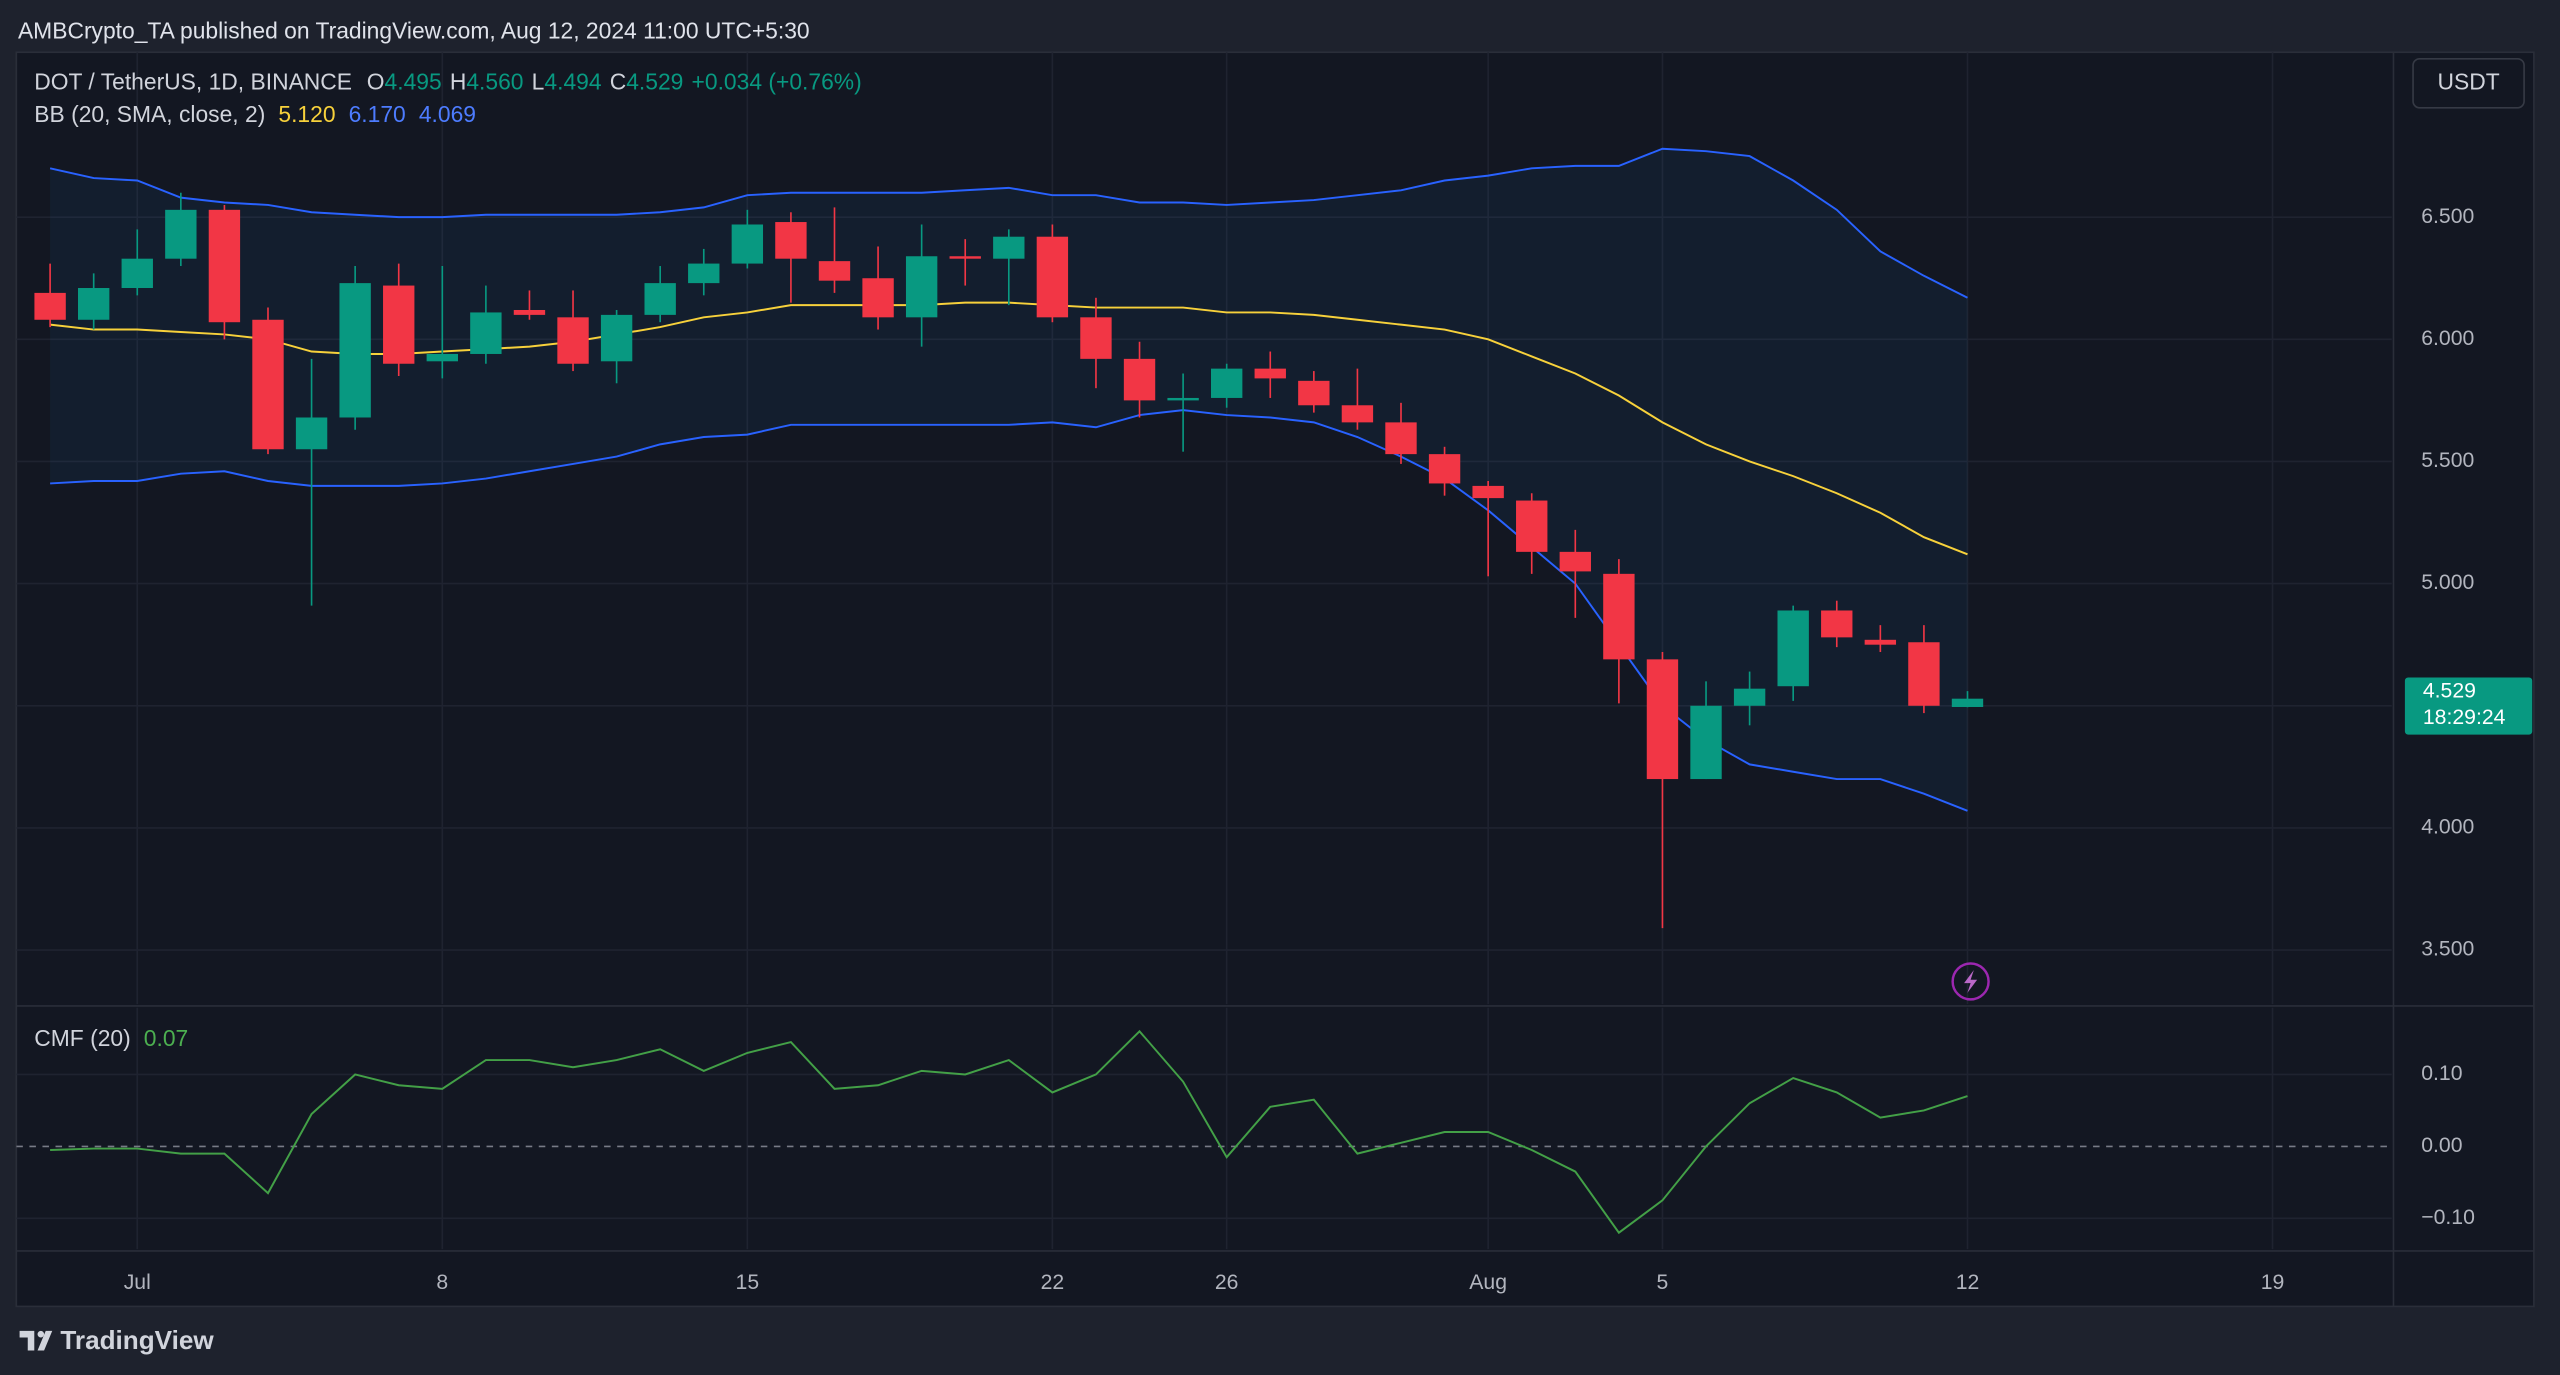  I want to click on tv-logo-dot, so click(41, 1334).